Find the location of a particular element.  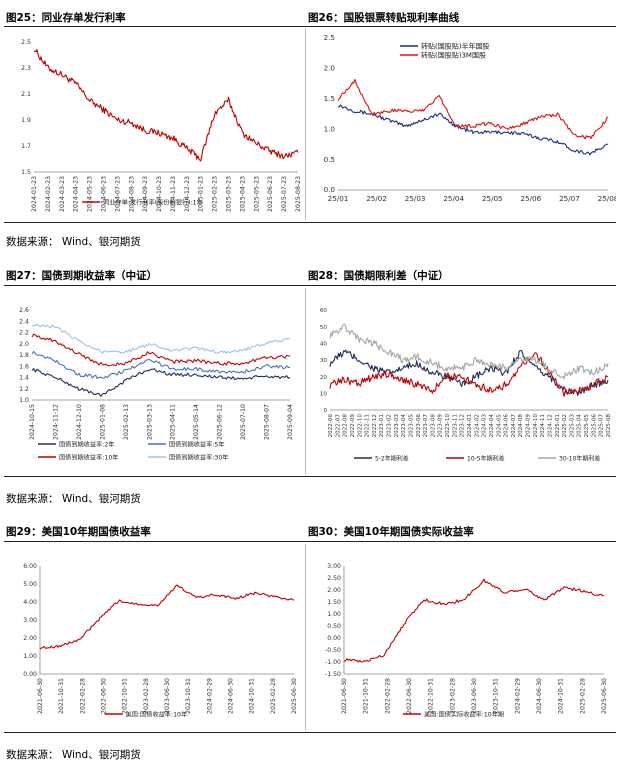

x-tick-label: 2024-09 is located at coordinates (529, 426).